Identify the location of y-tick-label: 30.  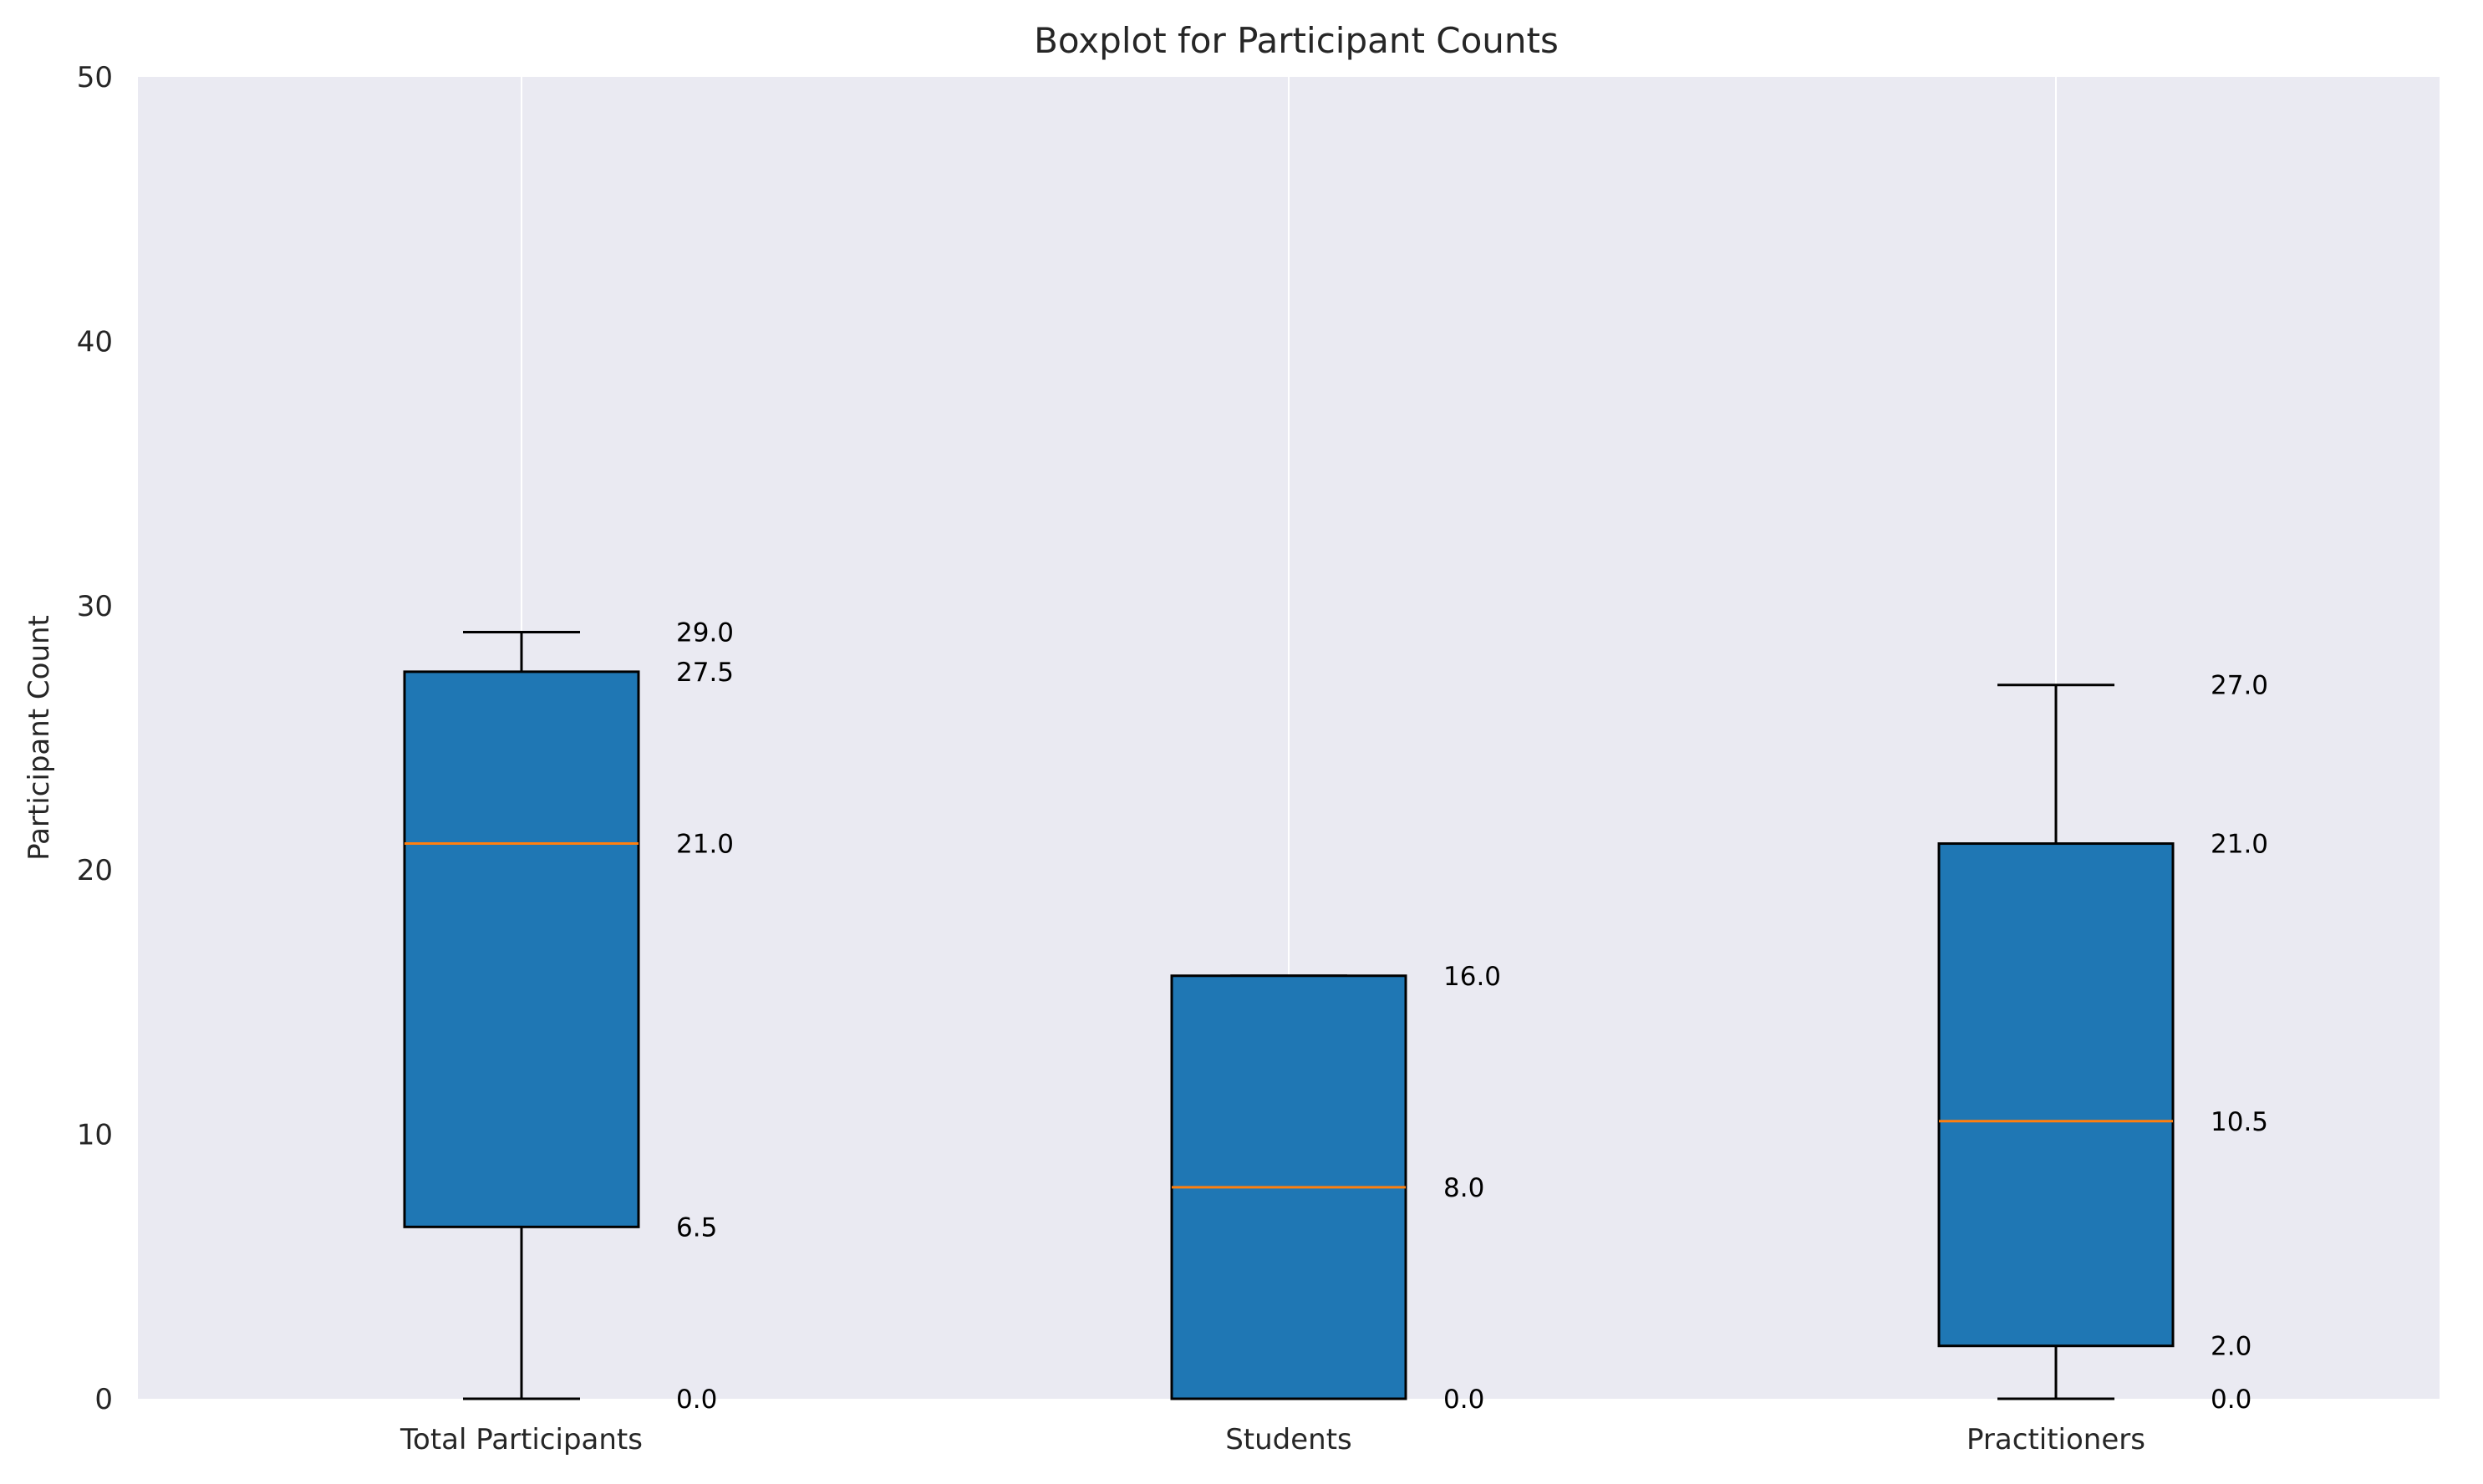
(95, 606).